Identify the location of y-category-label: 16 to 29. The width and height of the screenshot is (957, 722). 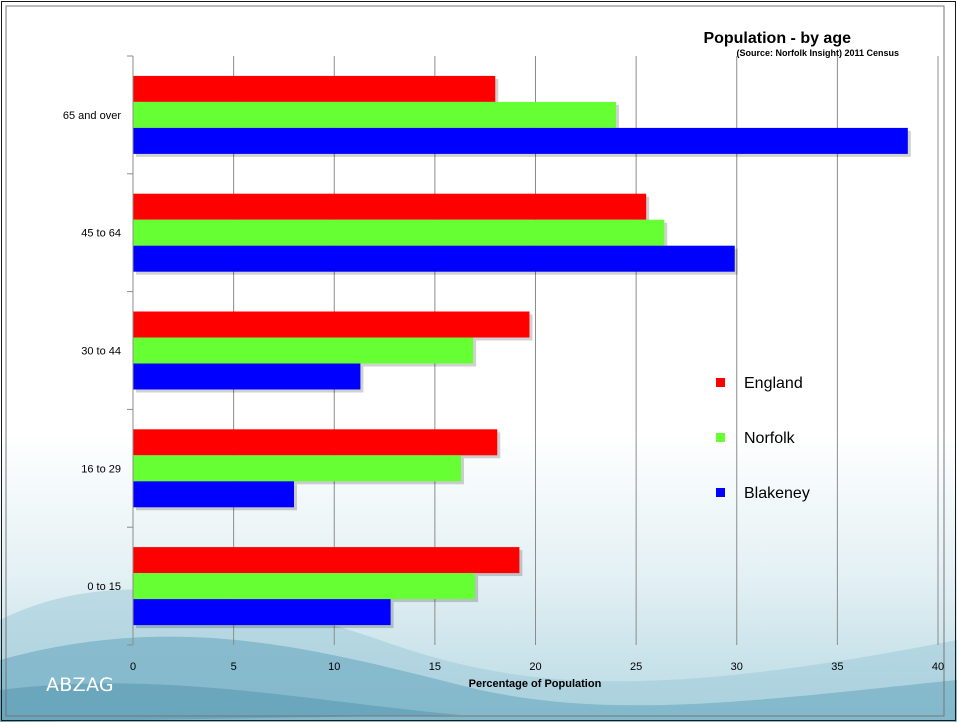
(101, 469).